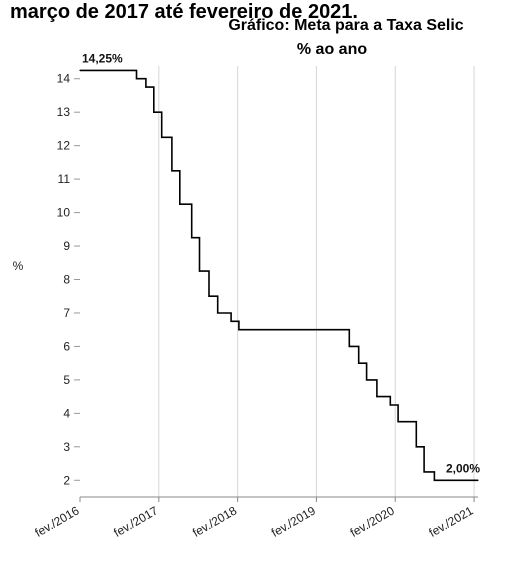 The width and height of the screenshot is (512, 570). Describe the element at coordinates (66, 246) in the screenshot. I see `y-tick-label-9: 9` at that location.